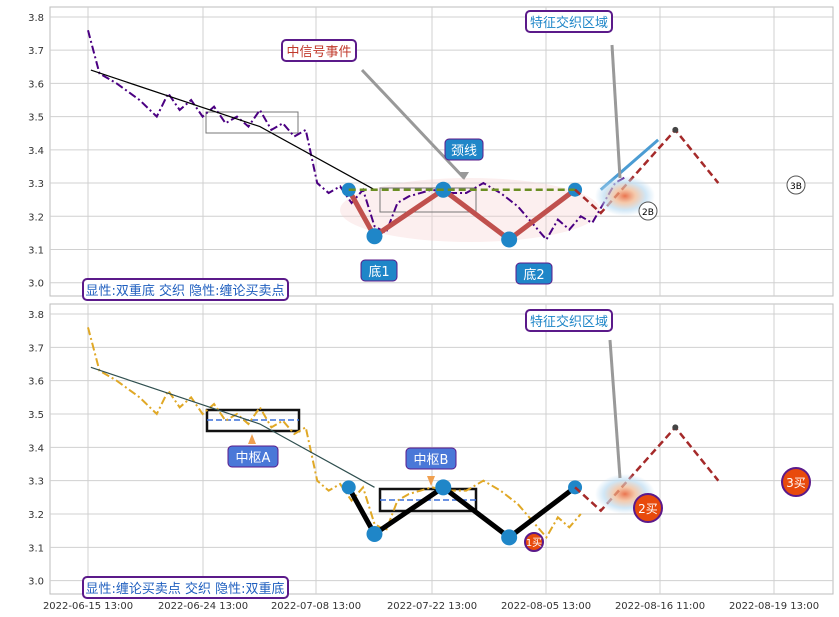 The width and height of the screenshot is (839, 617). I want to click on buy2-marker: 2买, so click(648, 508).